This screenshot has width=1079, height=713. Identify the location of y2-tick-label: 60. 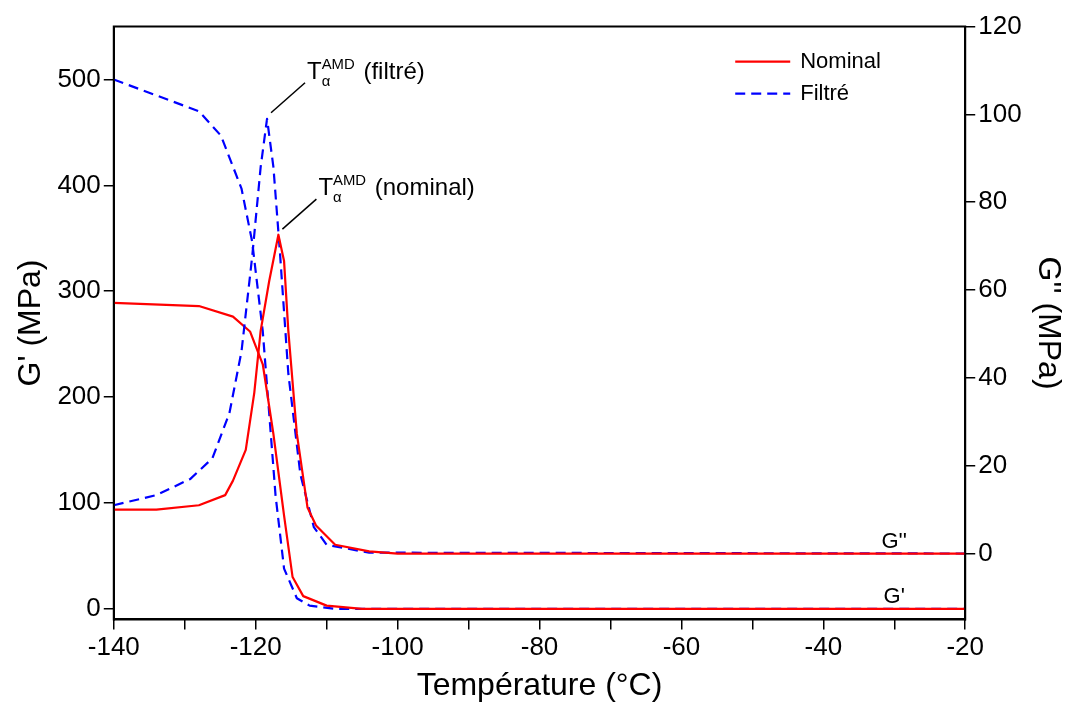
(993, 288).